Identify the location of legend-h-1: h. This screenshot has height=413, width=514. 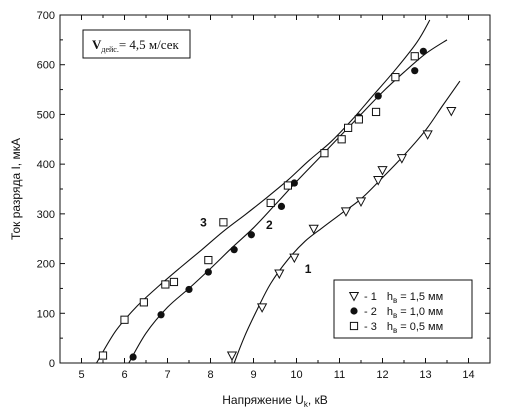
(390, 297).